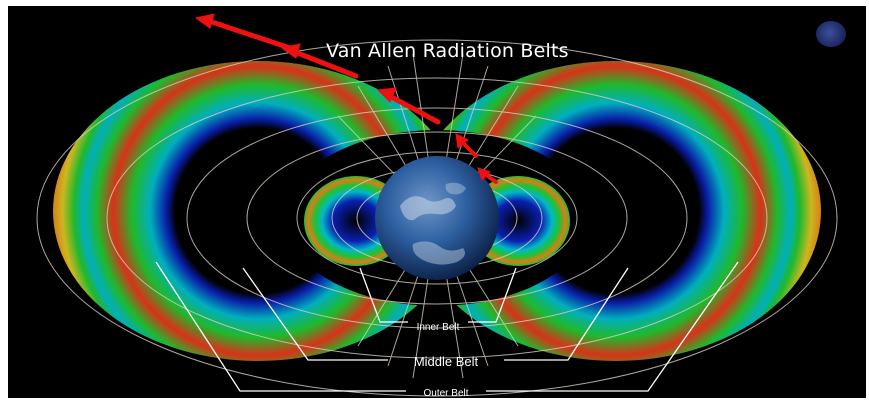 This screenshot has height=400, width=869. I want to click on middle-belt-leader, so click(315, 314).